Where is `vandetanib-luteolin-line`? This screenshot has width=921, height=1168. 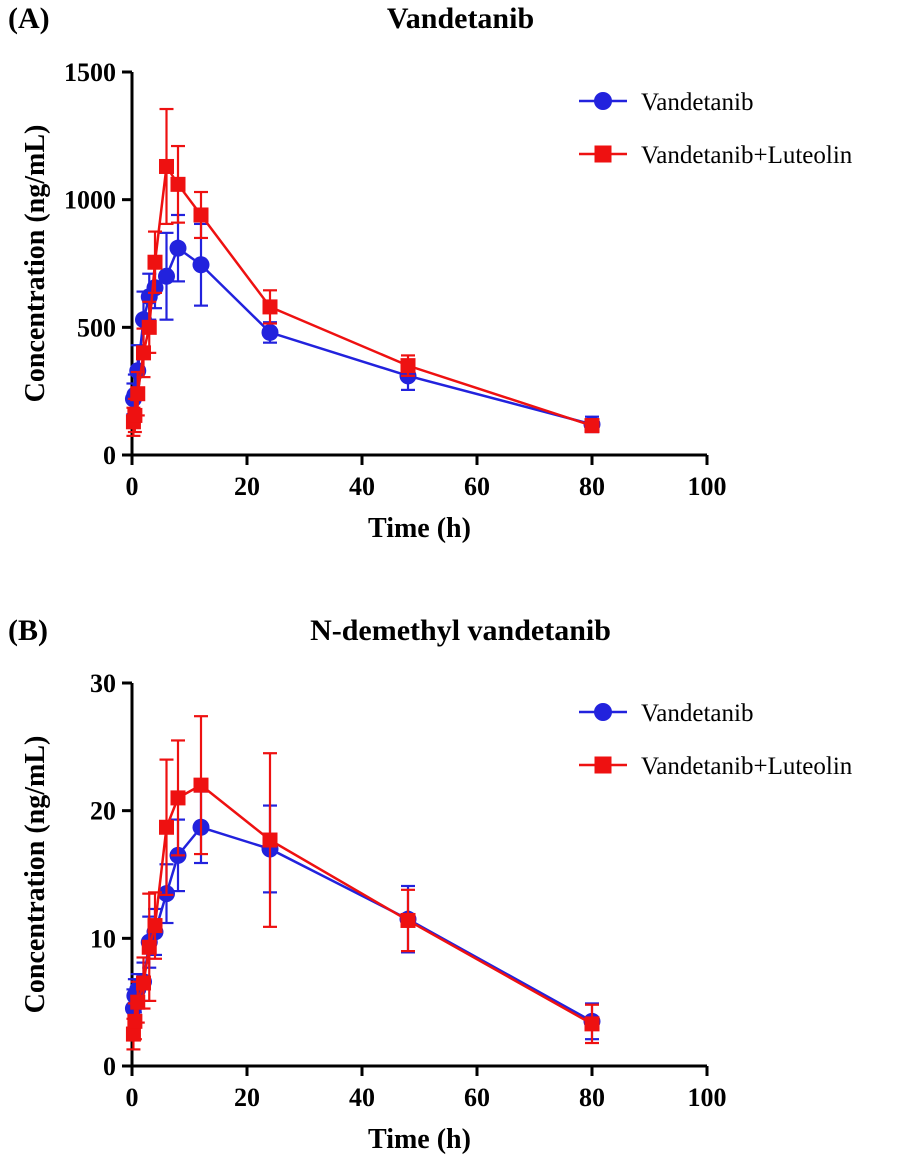 vandetanib-luteolin-line is located at coordinates (362, 294).